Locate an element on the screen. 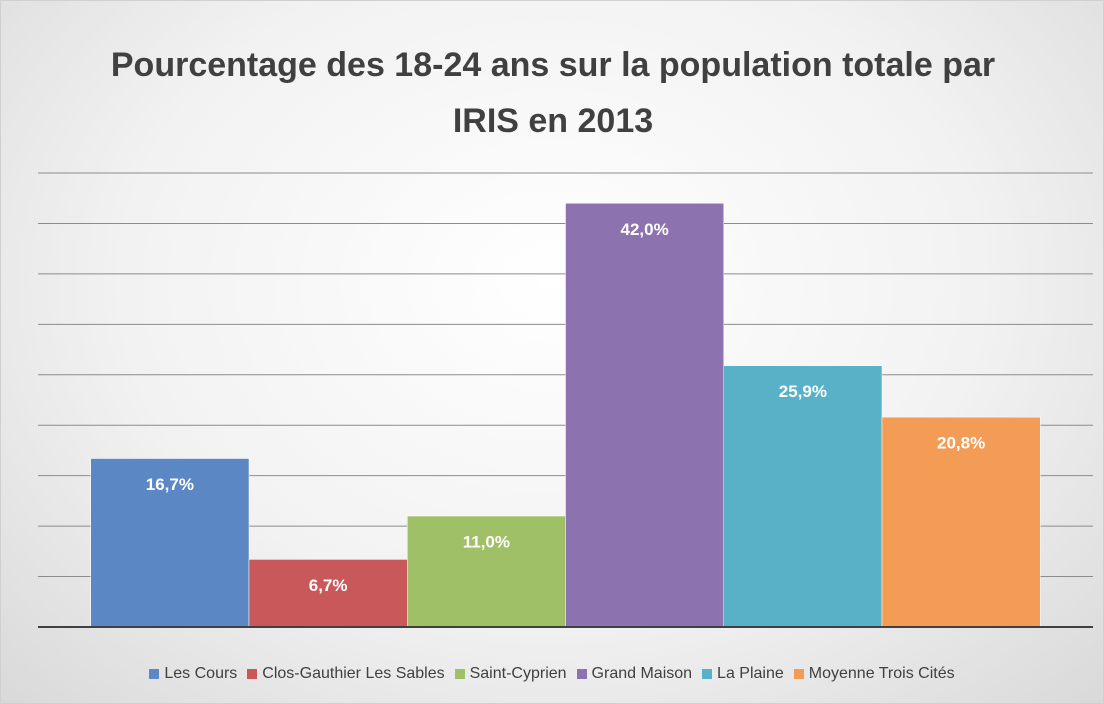 The image size is (1104, 704). legend-item: Les Cours is located at coordinates (193, 674).